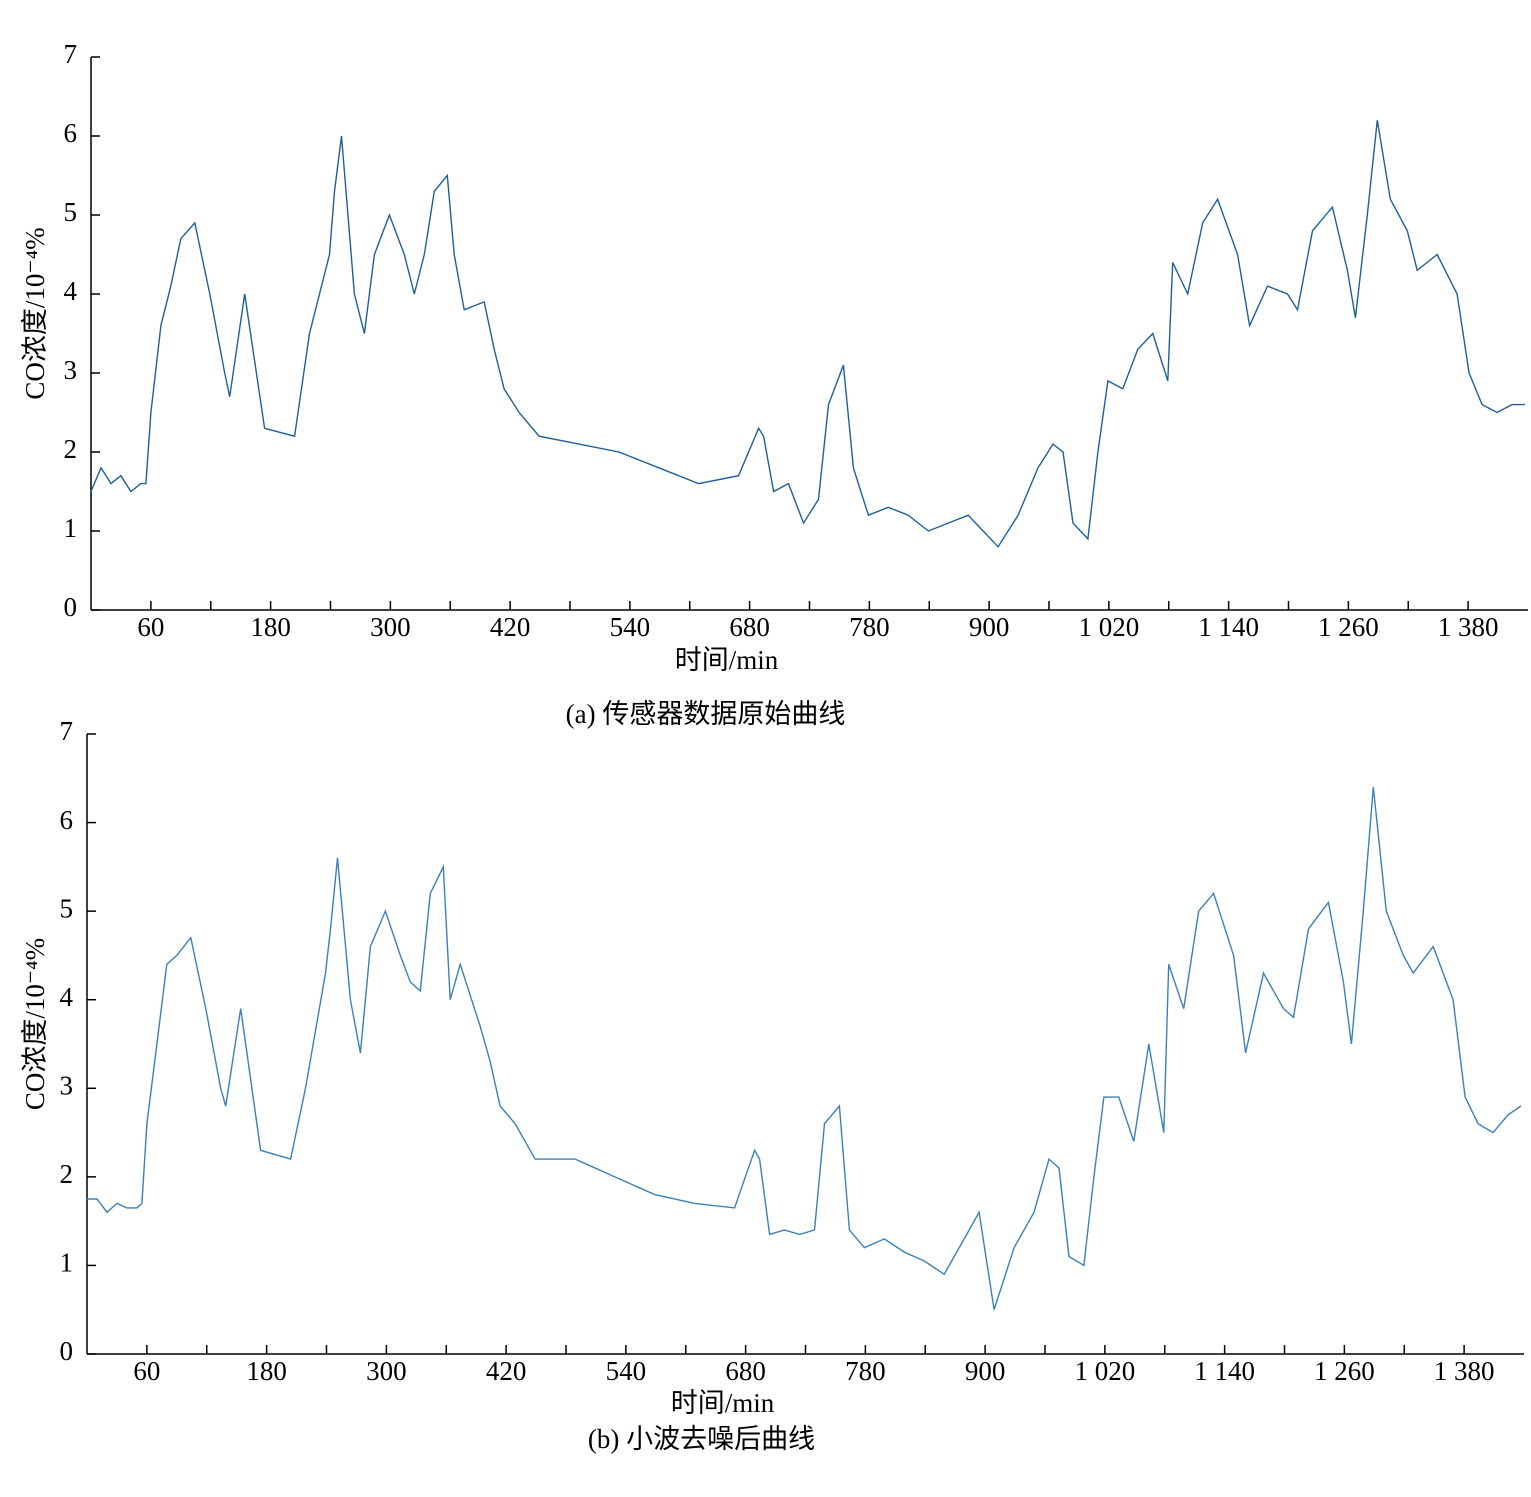 Image resolution: width=1531 pixels, height=1497 pixels. Describe the element at coordinates (701, 1439) in the screenshot. I see `chart-caption: (b) 小波去噪后曲线` at that location.